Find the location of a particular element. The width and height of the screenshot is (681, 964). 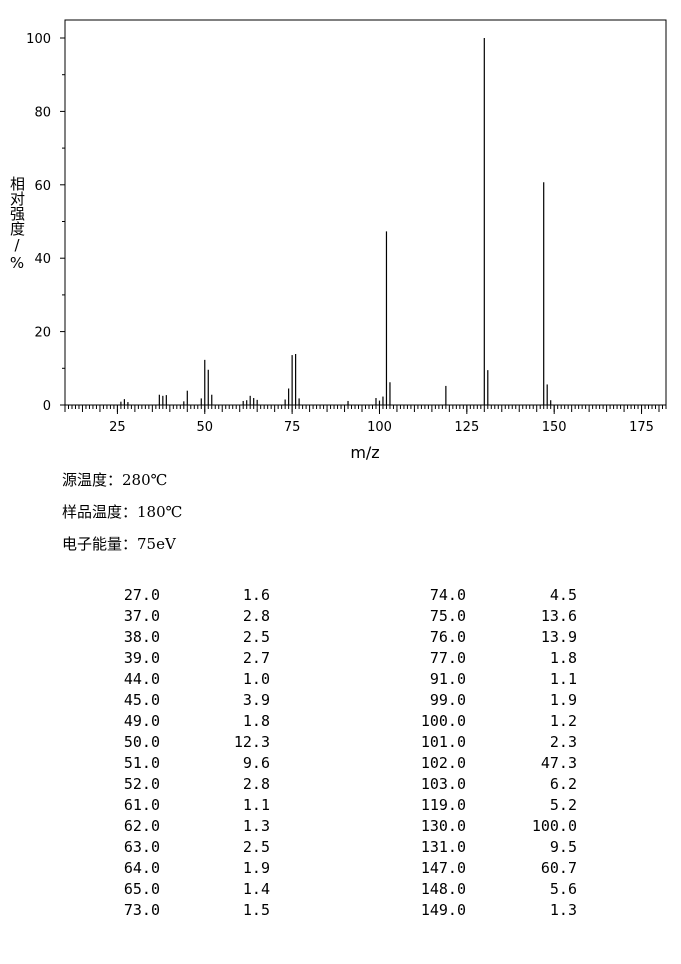

table-mz-cell: 73.0 is located at coordinates (141, 910).